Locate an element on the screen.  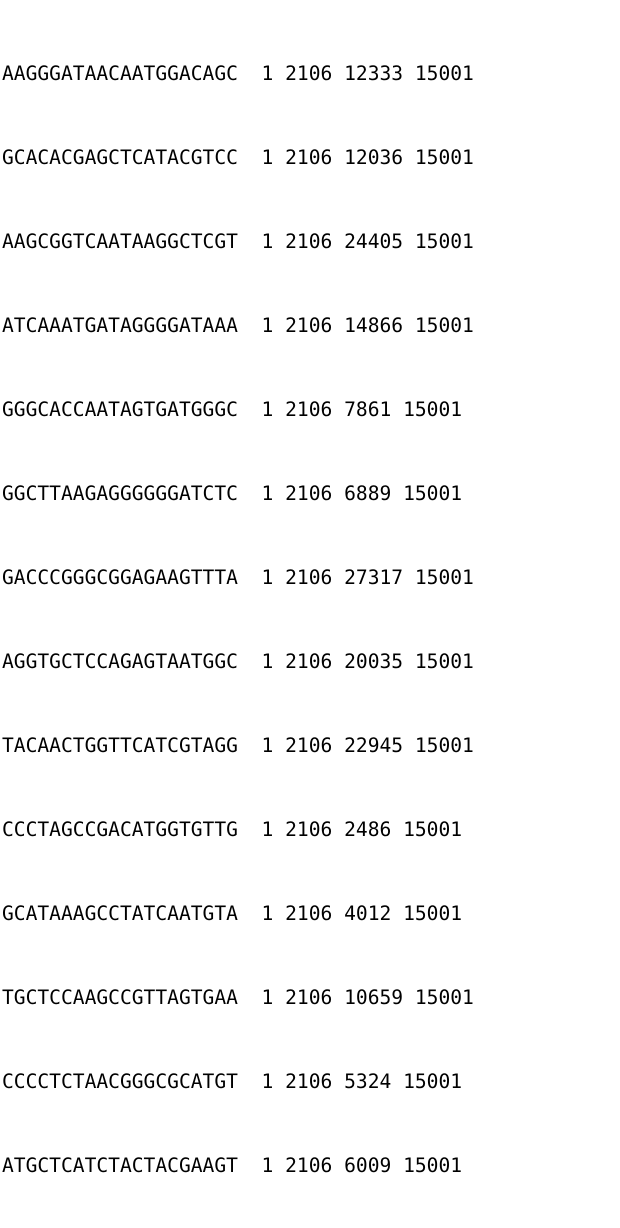
sequence-line: ATCAAATGATAGGGGATAAA 1 2106 14866 15001 is located at coordinates (238, 325).